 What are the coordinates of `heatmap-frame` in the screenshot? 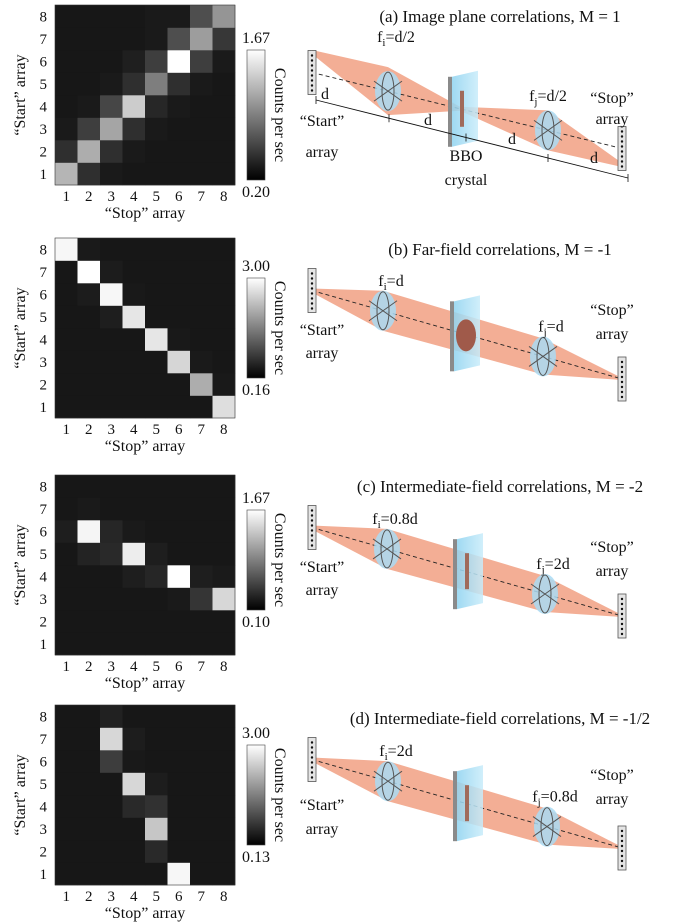 It's located at (145, 95).